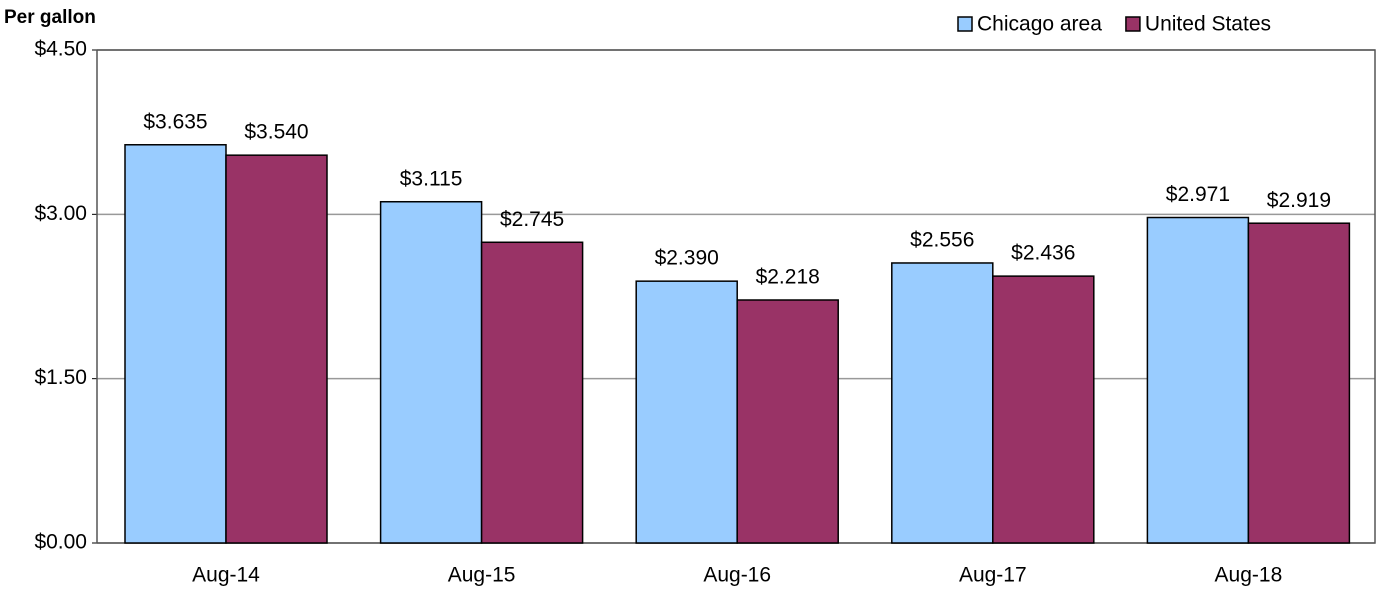 The height and width of the screenshot is (592, 1377). I want to click on value-label: $3.540, so click(276, 132).